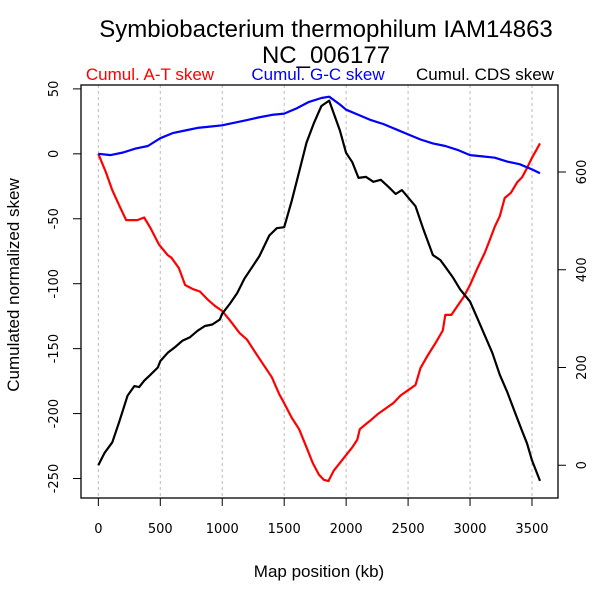  What do you see at coordinates (574, 314) in the screenshot?
I see `y-axis-right: 0 200 400 600` at bounding box center [574, 314].